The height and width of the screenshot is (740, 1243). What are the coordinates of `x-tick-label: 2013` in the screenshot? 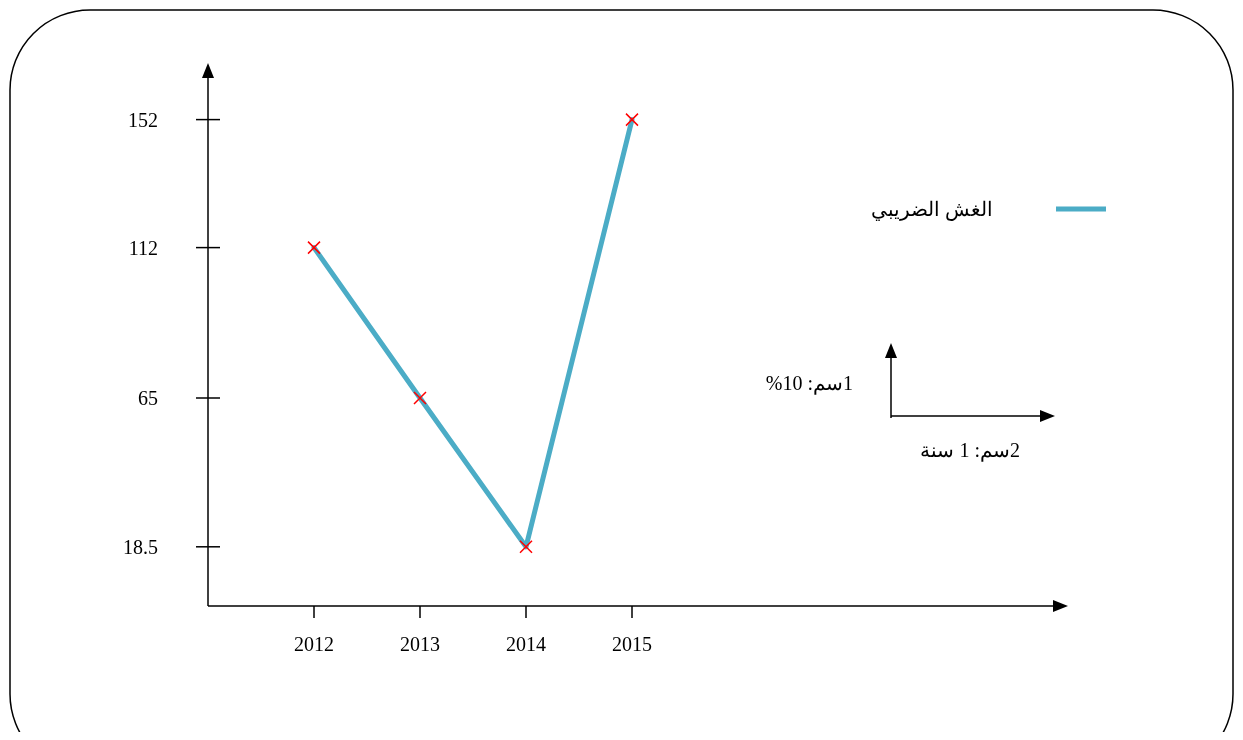 It's located at (420, 644).